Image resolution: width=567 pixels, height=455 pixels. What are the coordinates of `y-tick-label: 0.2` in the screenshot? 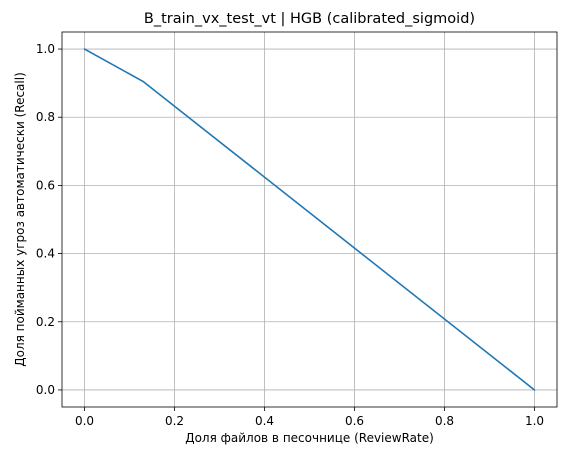 It's located at (45, 322).